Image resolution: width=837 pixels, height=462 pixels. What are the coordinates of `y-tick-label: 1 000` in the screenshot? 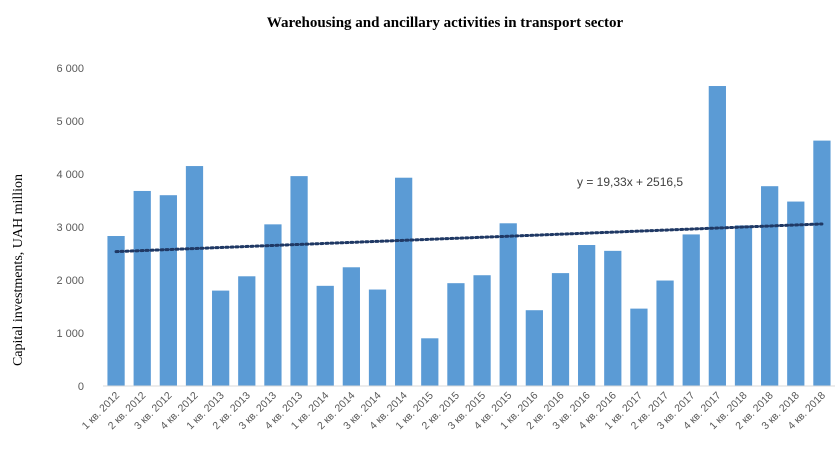 It's located at (70, 334).